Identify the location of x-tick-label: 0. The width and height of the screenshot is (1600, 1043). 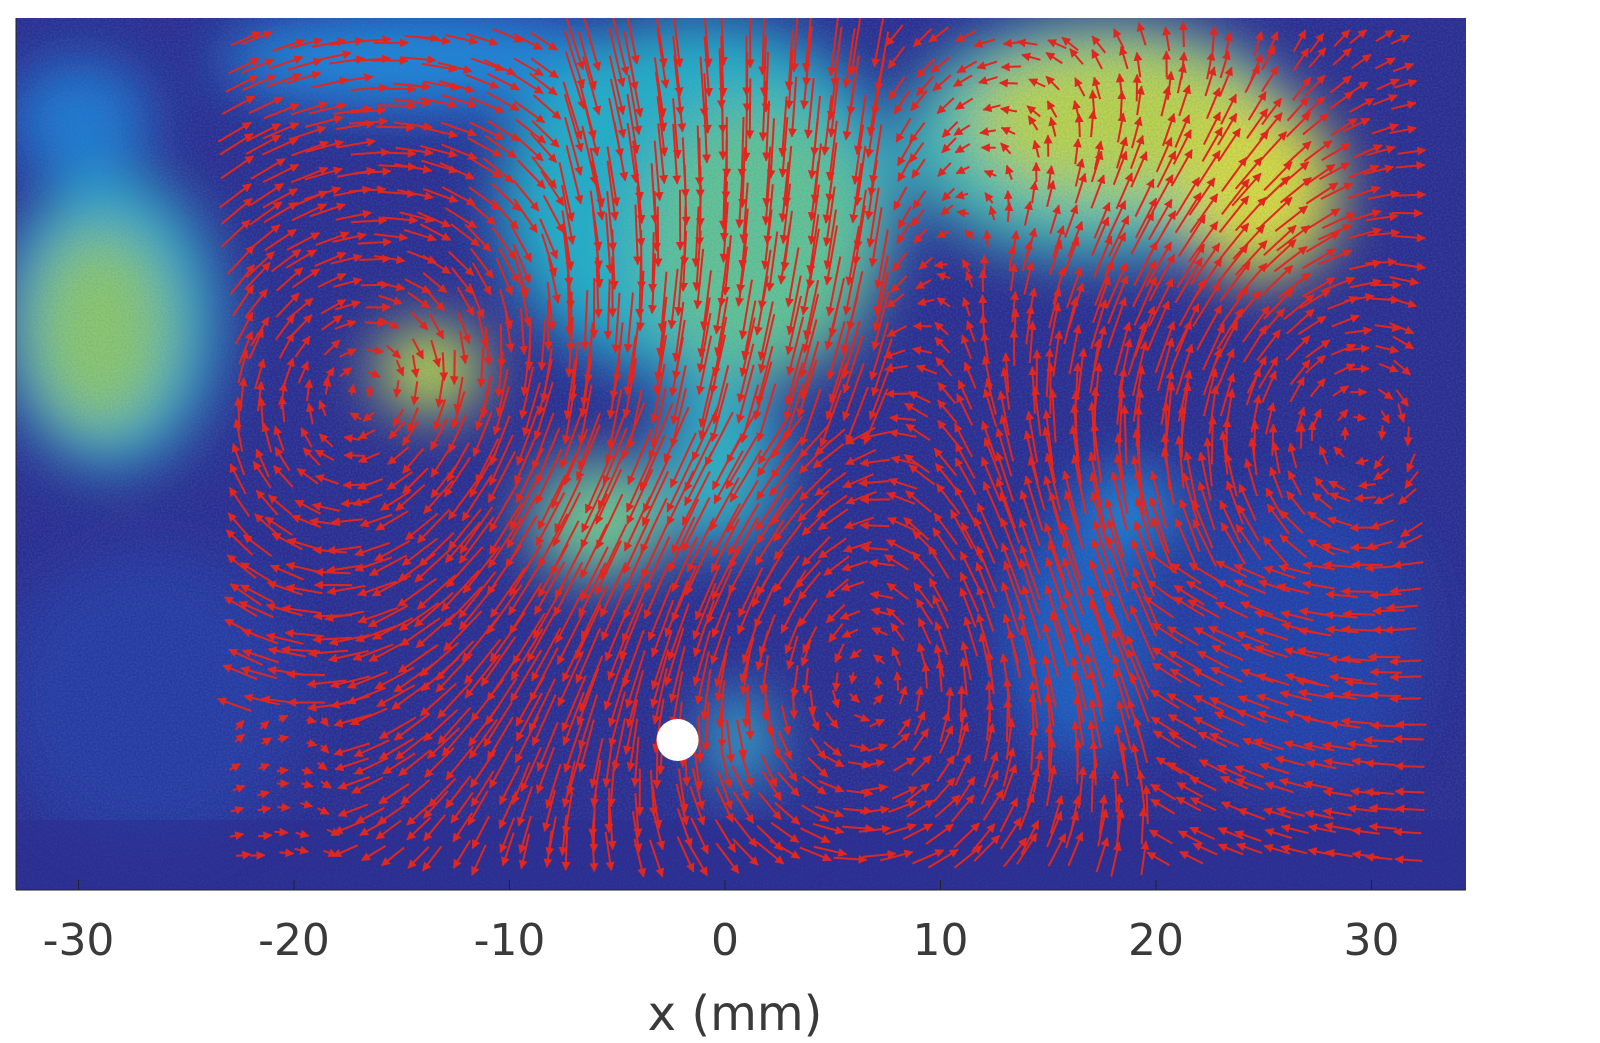
(725, 940).